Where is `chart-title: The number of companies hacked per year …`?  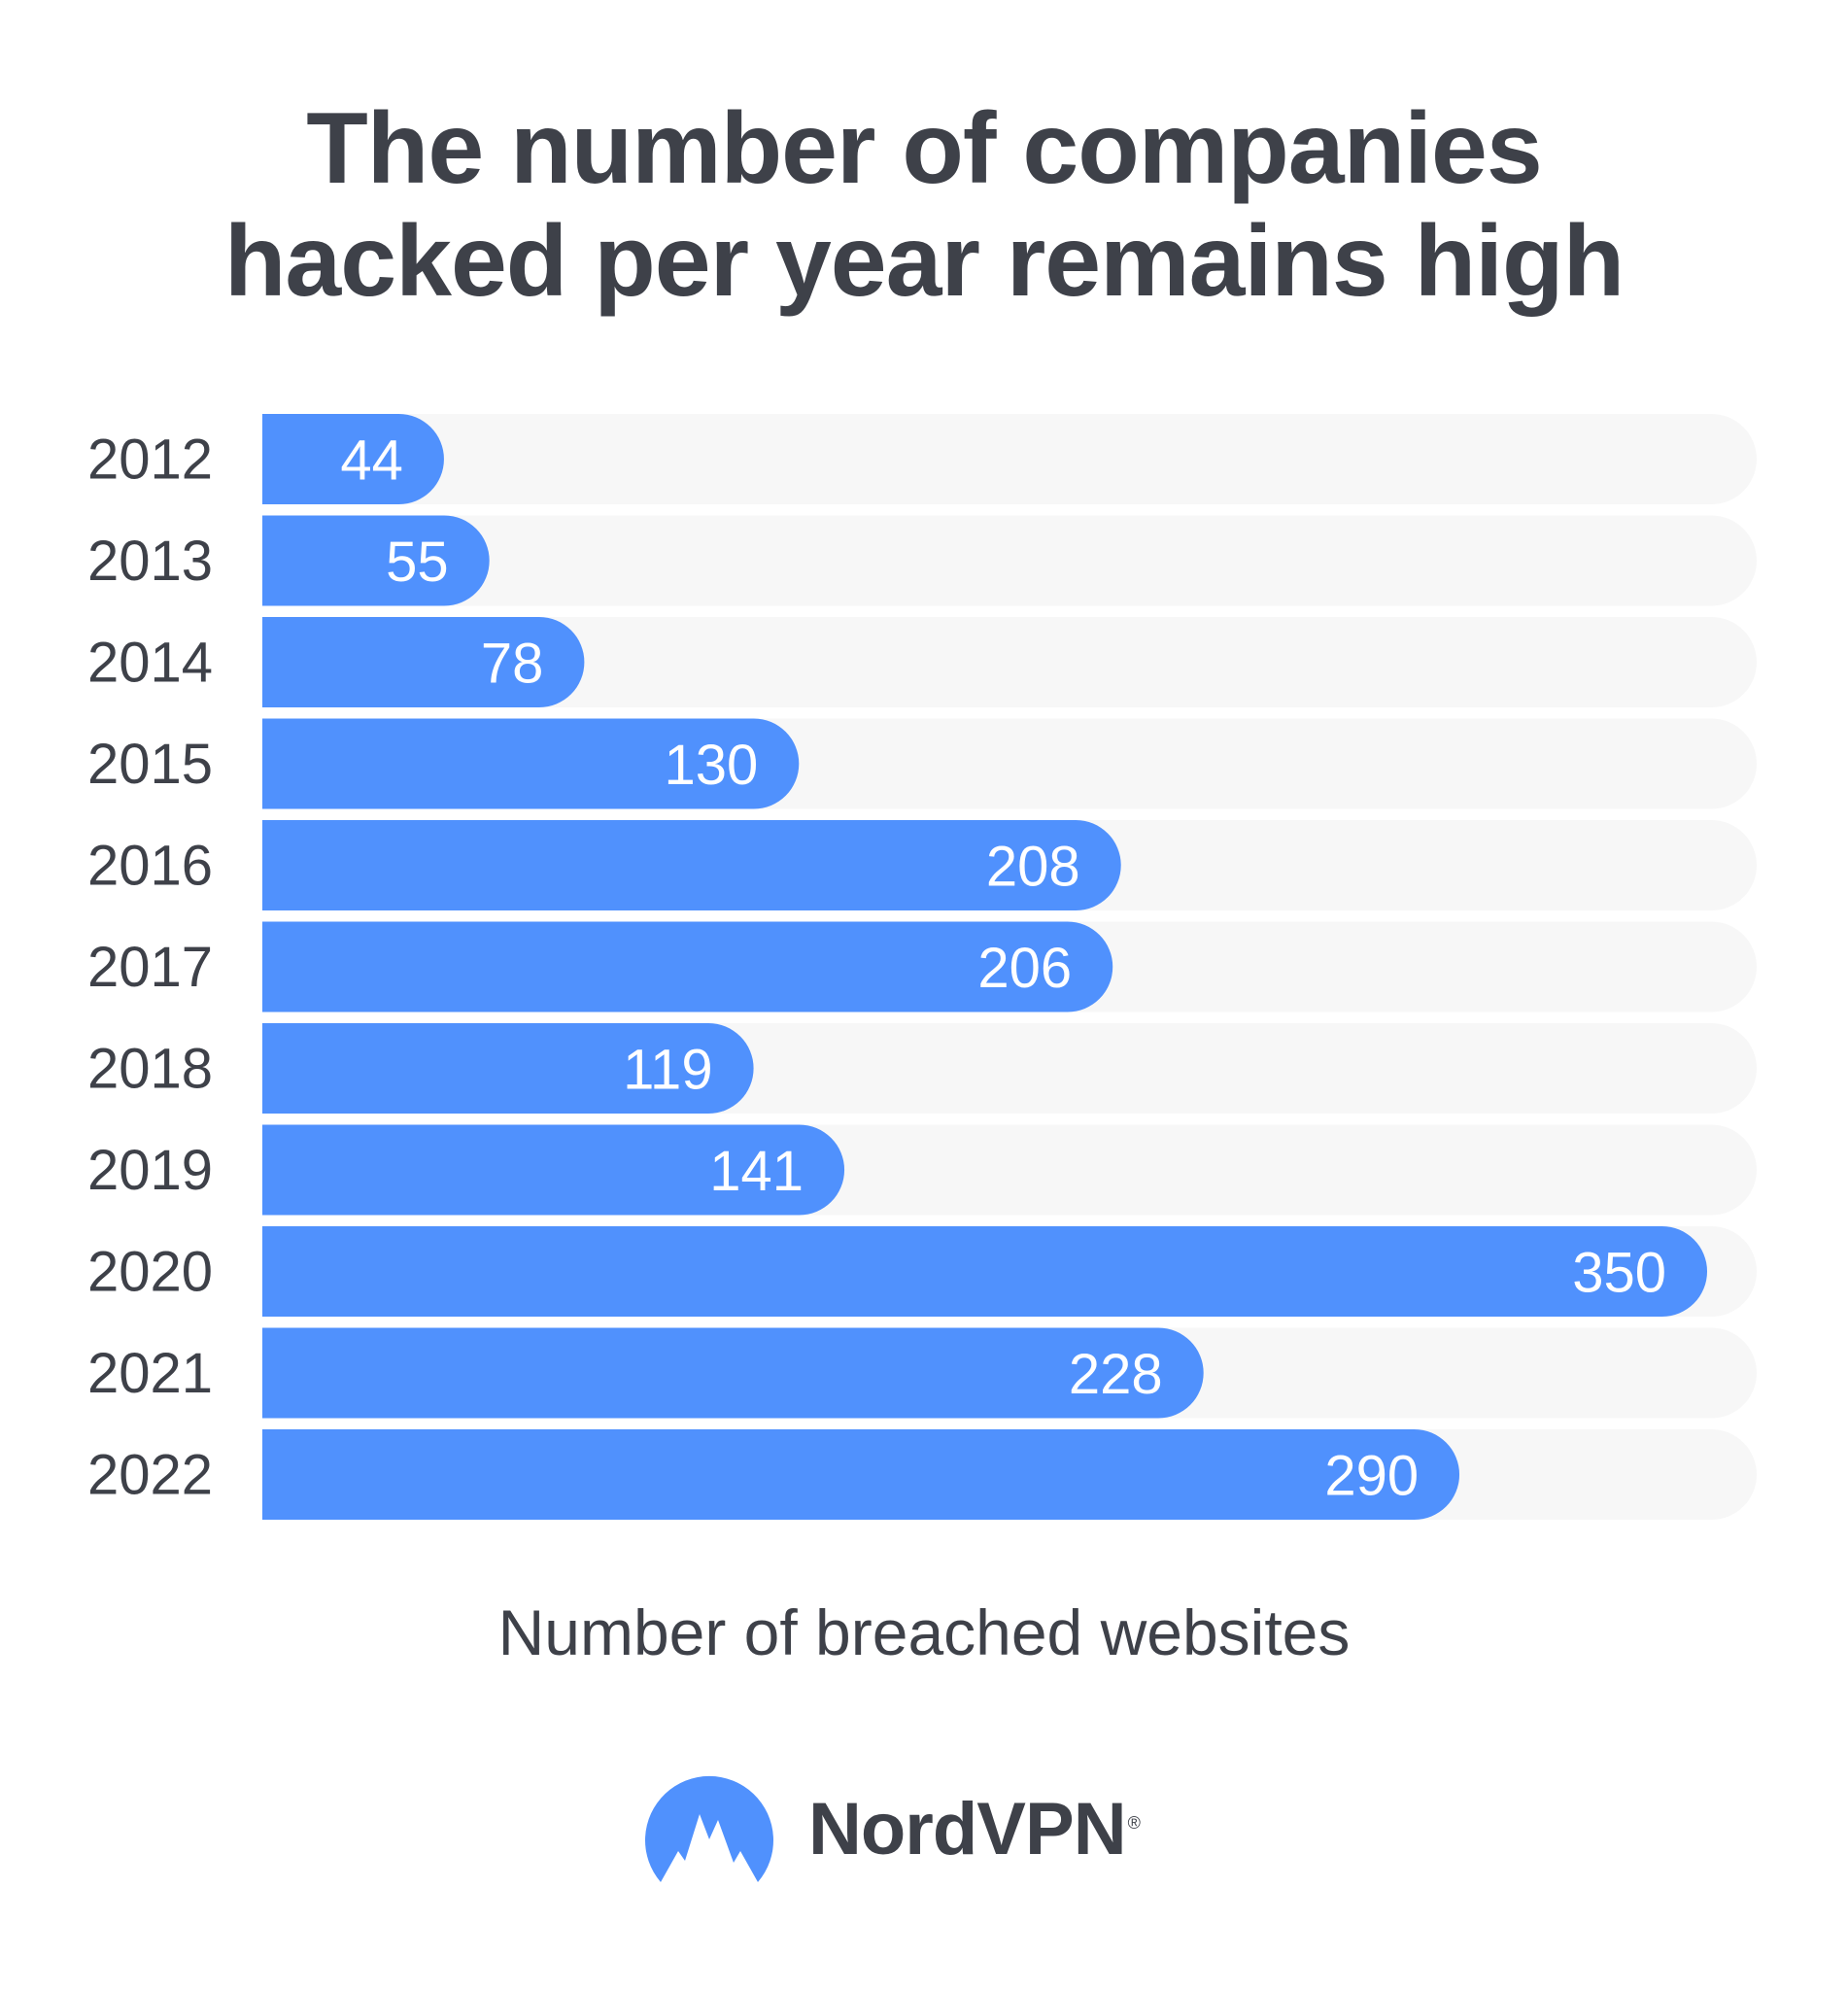
chart-title: The number of companies hacked per year … is located at coordinates (924, 205).